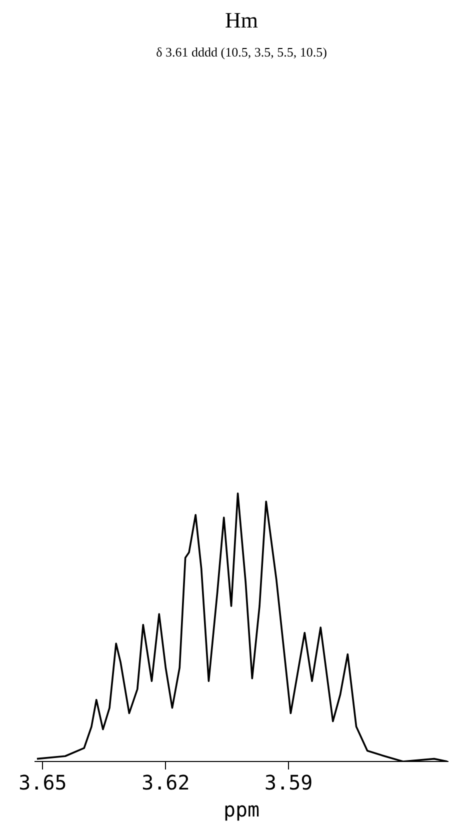  Describe the element at coordinates (288, 782) in the screenshot. I see `x-tick-label: 3.59` at that location.